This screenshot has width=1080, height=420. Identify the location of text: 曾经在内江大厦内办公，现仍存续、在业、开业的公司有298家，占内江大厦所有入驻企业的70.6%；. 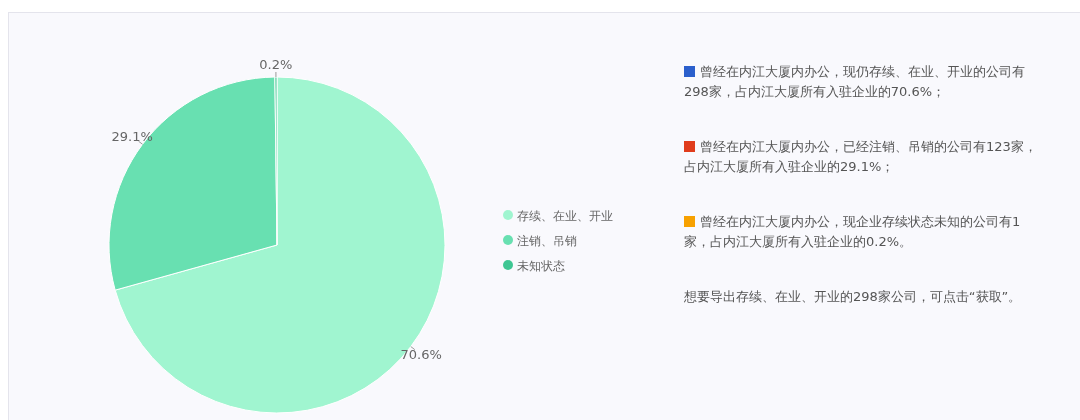
(854, 81).